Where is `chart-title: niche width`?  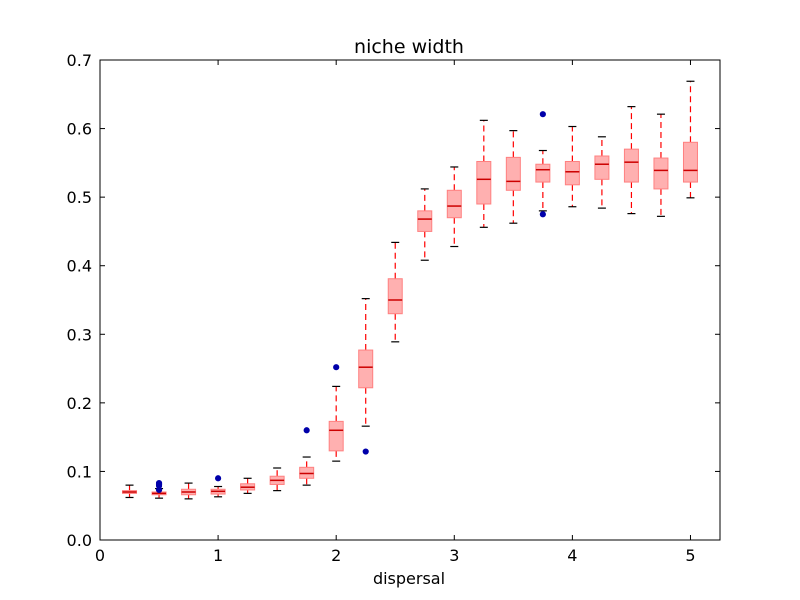
chart-title: niche width is located at coordinates (409, 47).